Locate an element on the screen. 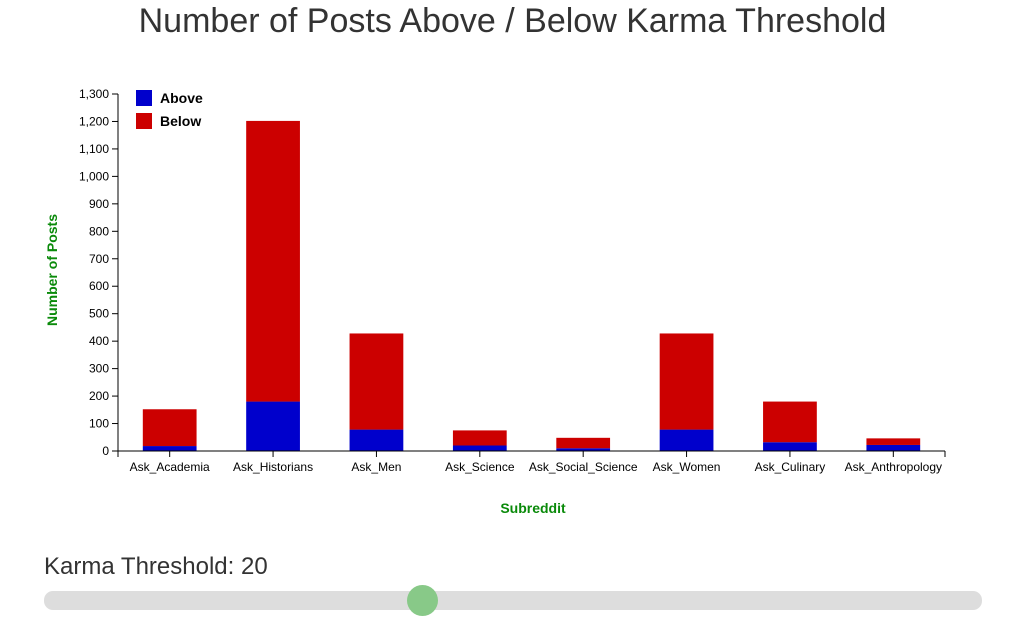 This screenshot has width=1009, height=636. x-tick-label: Ask_Culinary is located at coordinates (790, 467).